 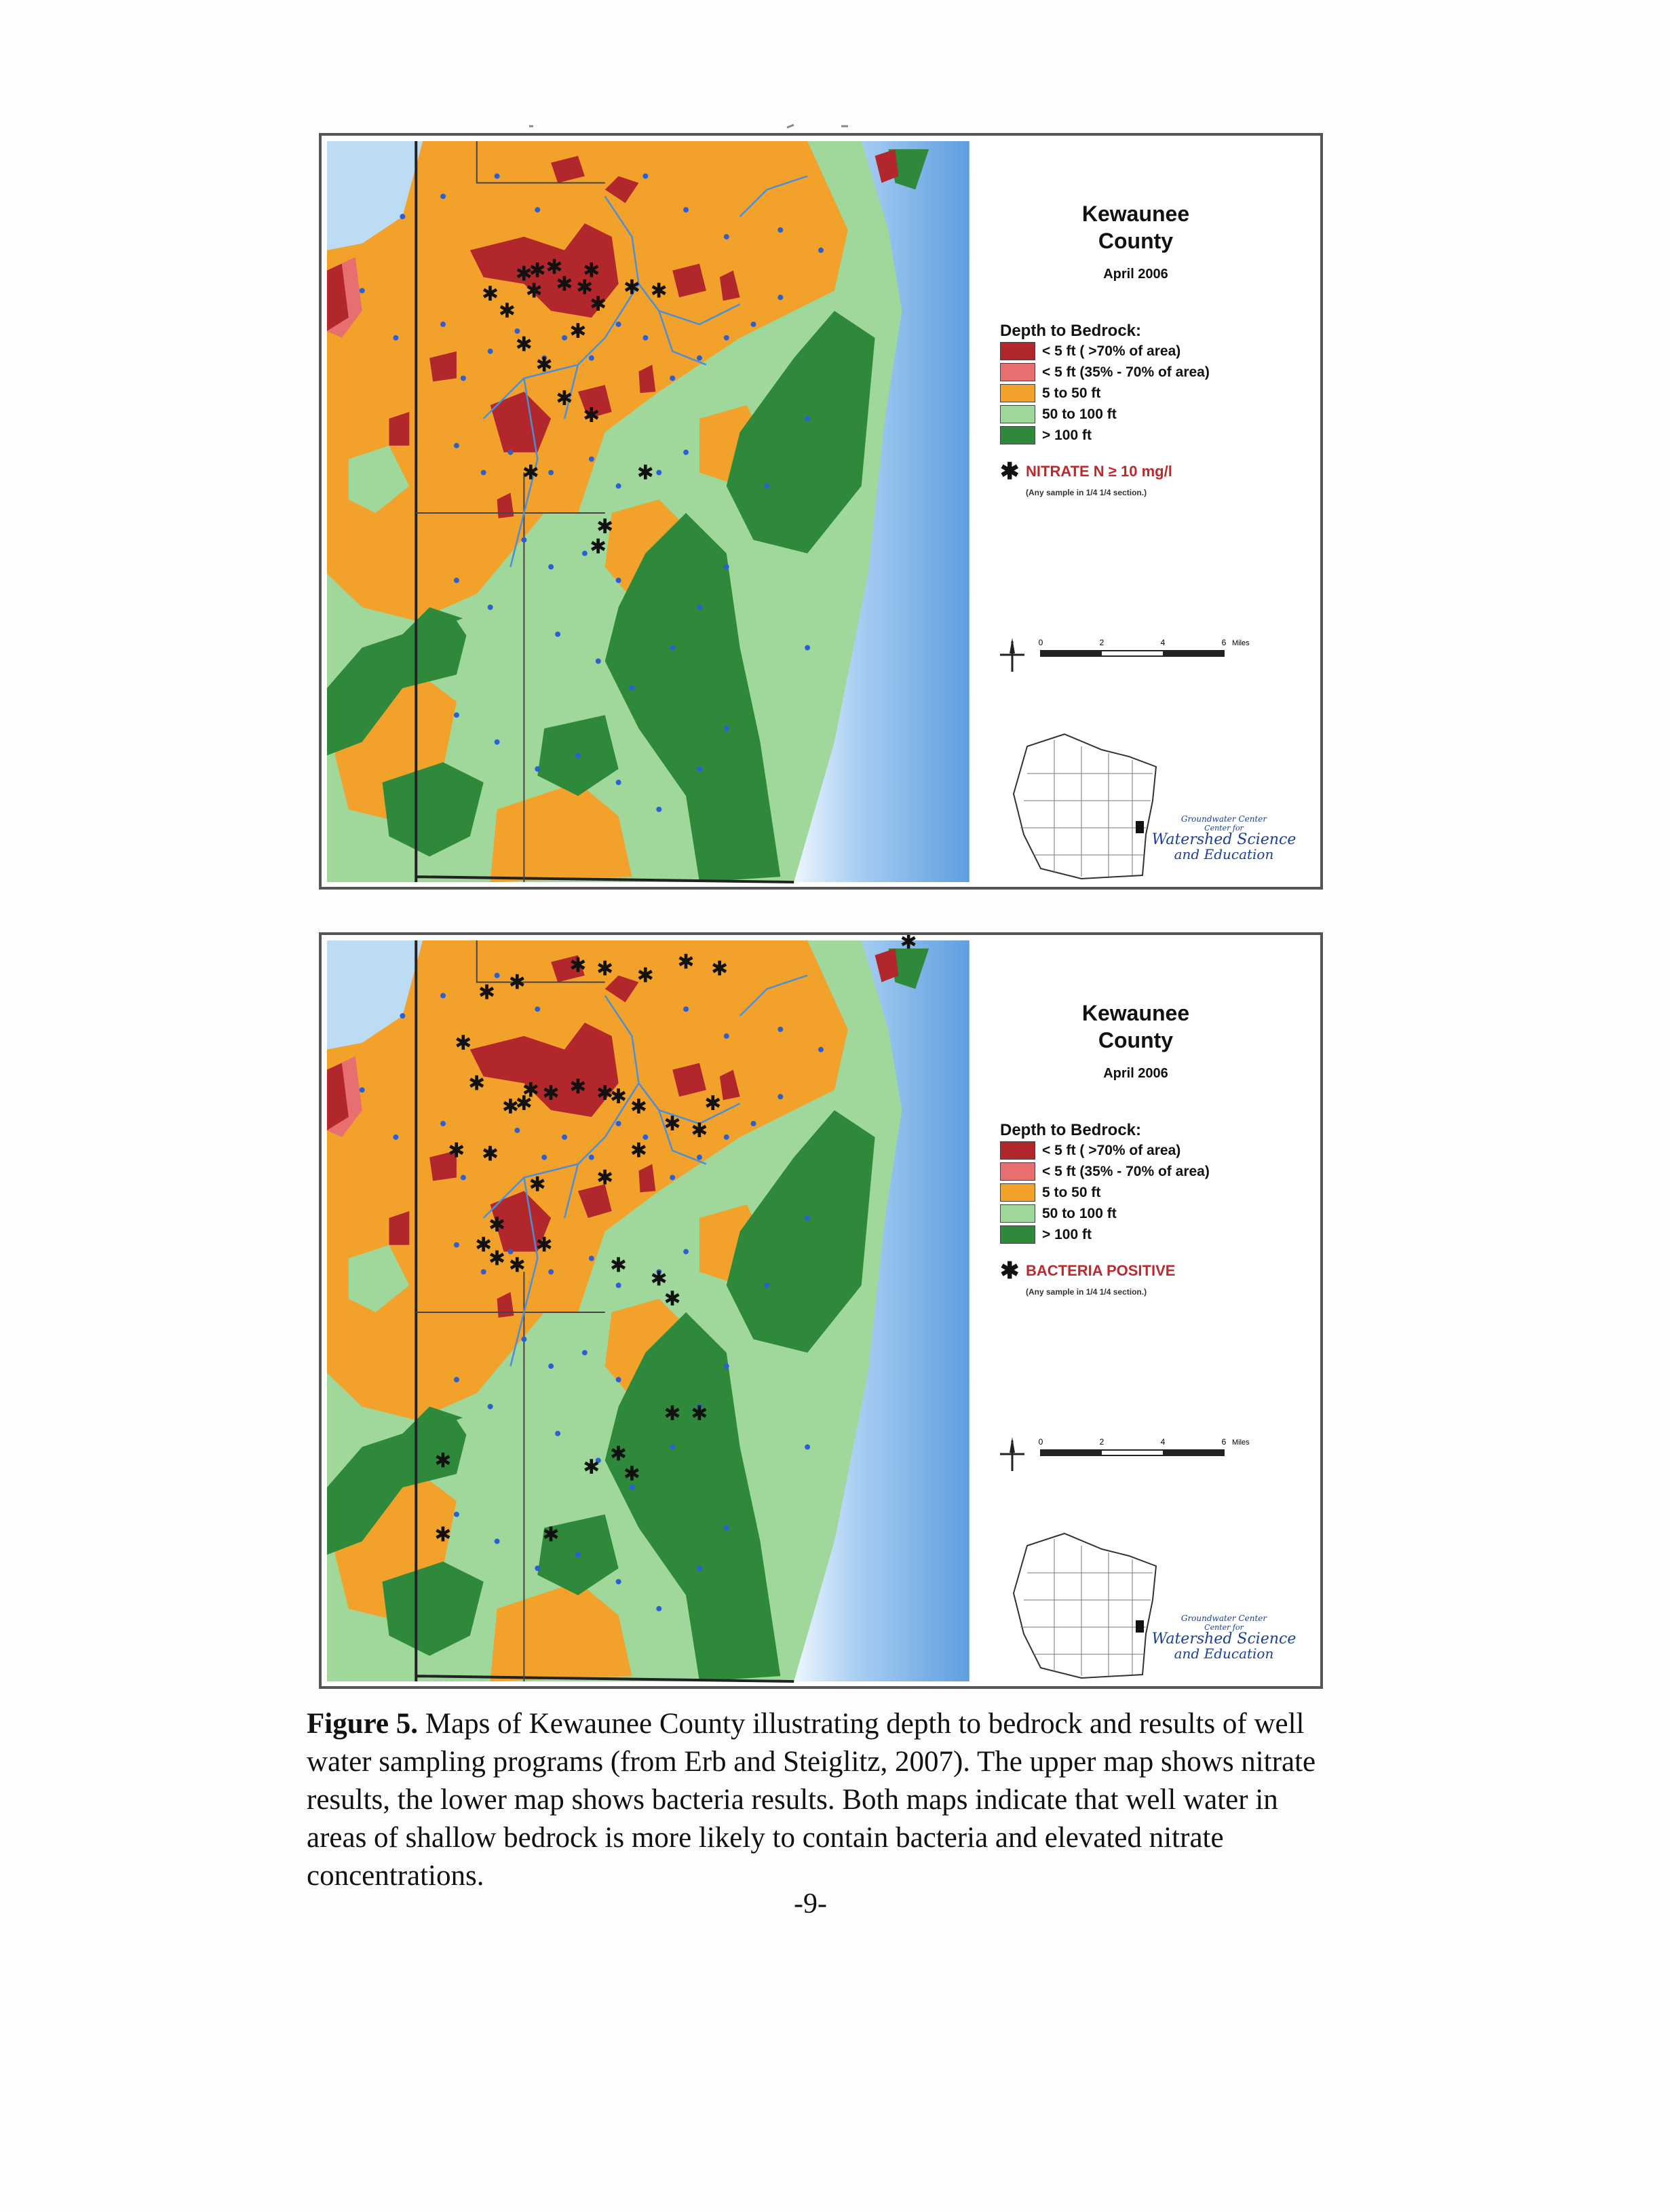 What do you see at coordinates (1111, 351) in the screenshot?
I see `legend-label: < 5 ft ( >70% of area)` at bounding box center [1111, 351].